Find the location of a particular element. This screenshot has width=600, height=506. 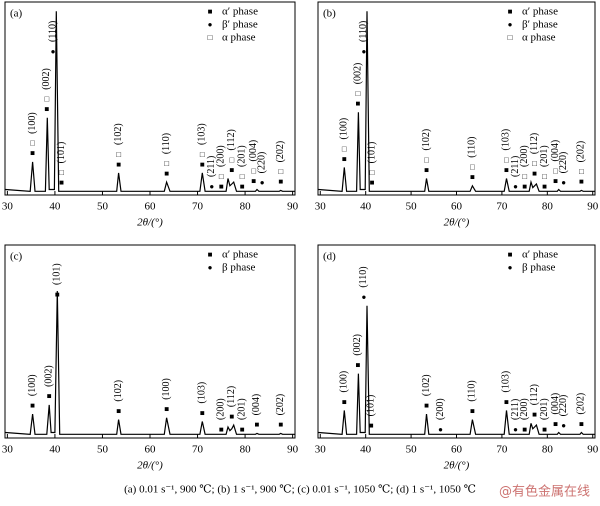

annotation-label: (112) is located at coordinates (534, 143).